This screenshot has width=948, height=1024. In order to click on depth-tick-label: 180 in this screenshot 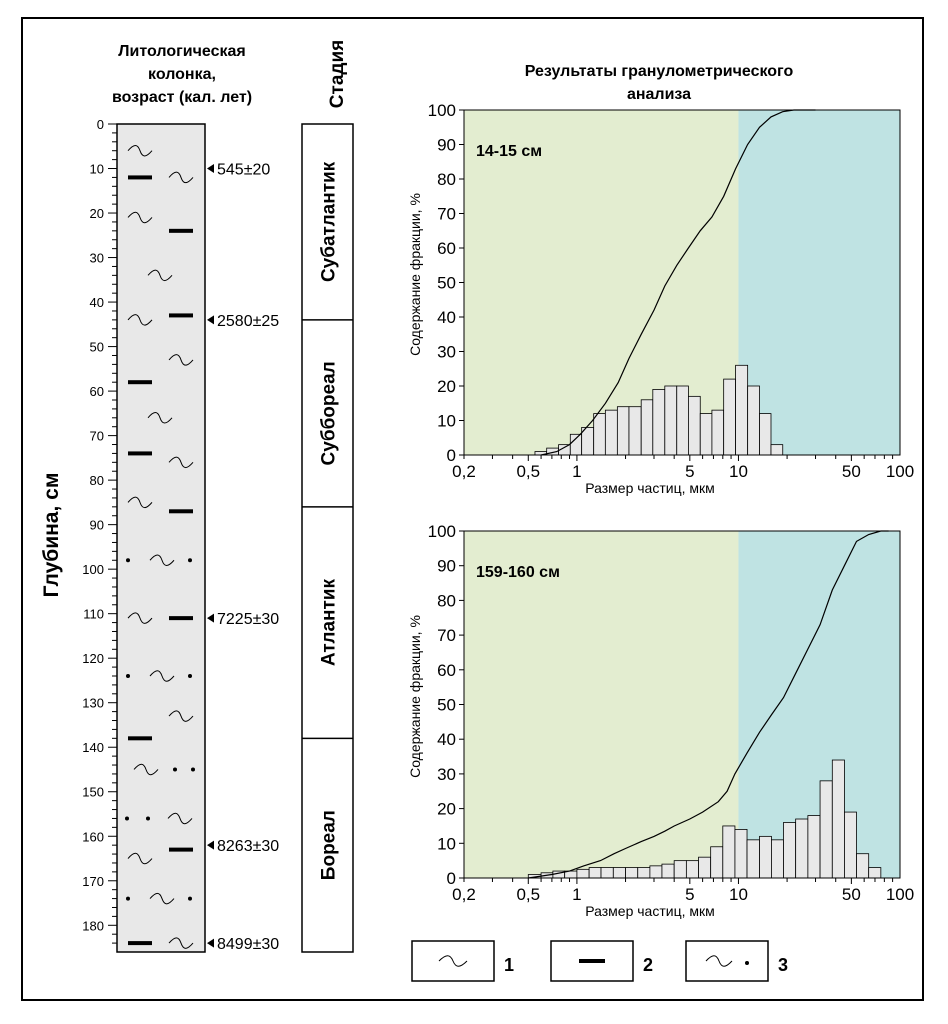, I will do `click(93, 925)`.